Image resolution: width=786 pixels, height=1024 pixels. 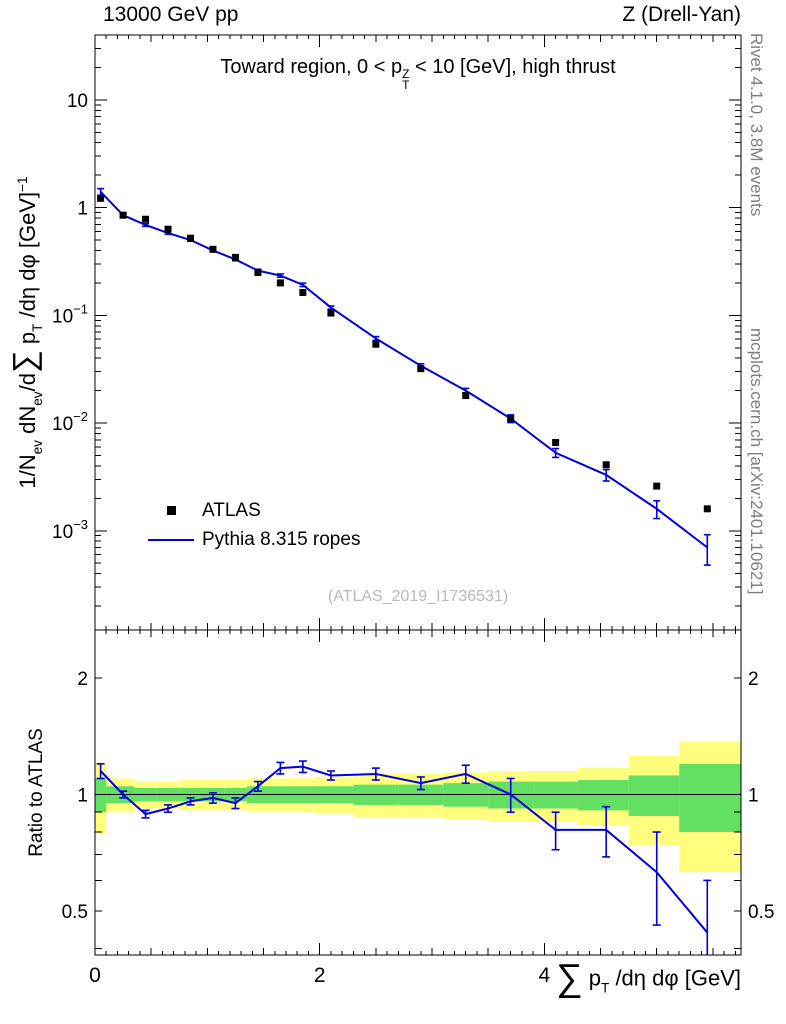 What do you see at coordinates (545, 975) in the screenshot?
I see `svg-text: 4` at bounding box center [545, 975].